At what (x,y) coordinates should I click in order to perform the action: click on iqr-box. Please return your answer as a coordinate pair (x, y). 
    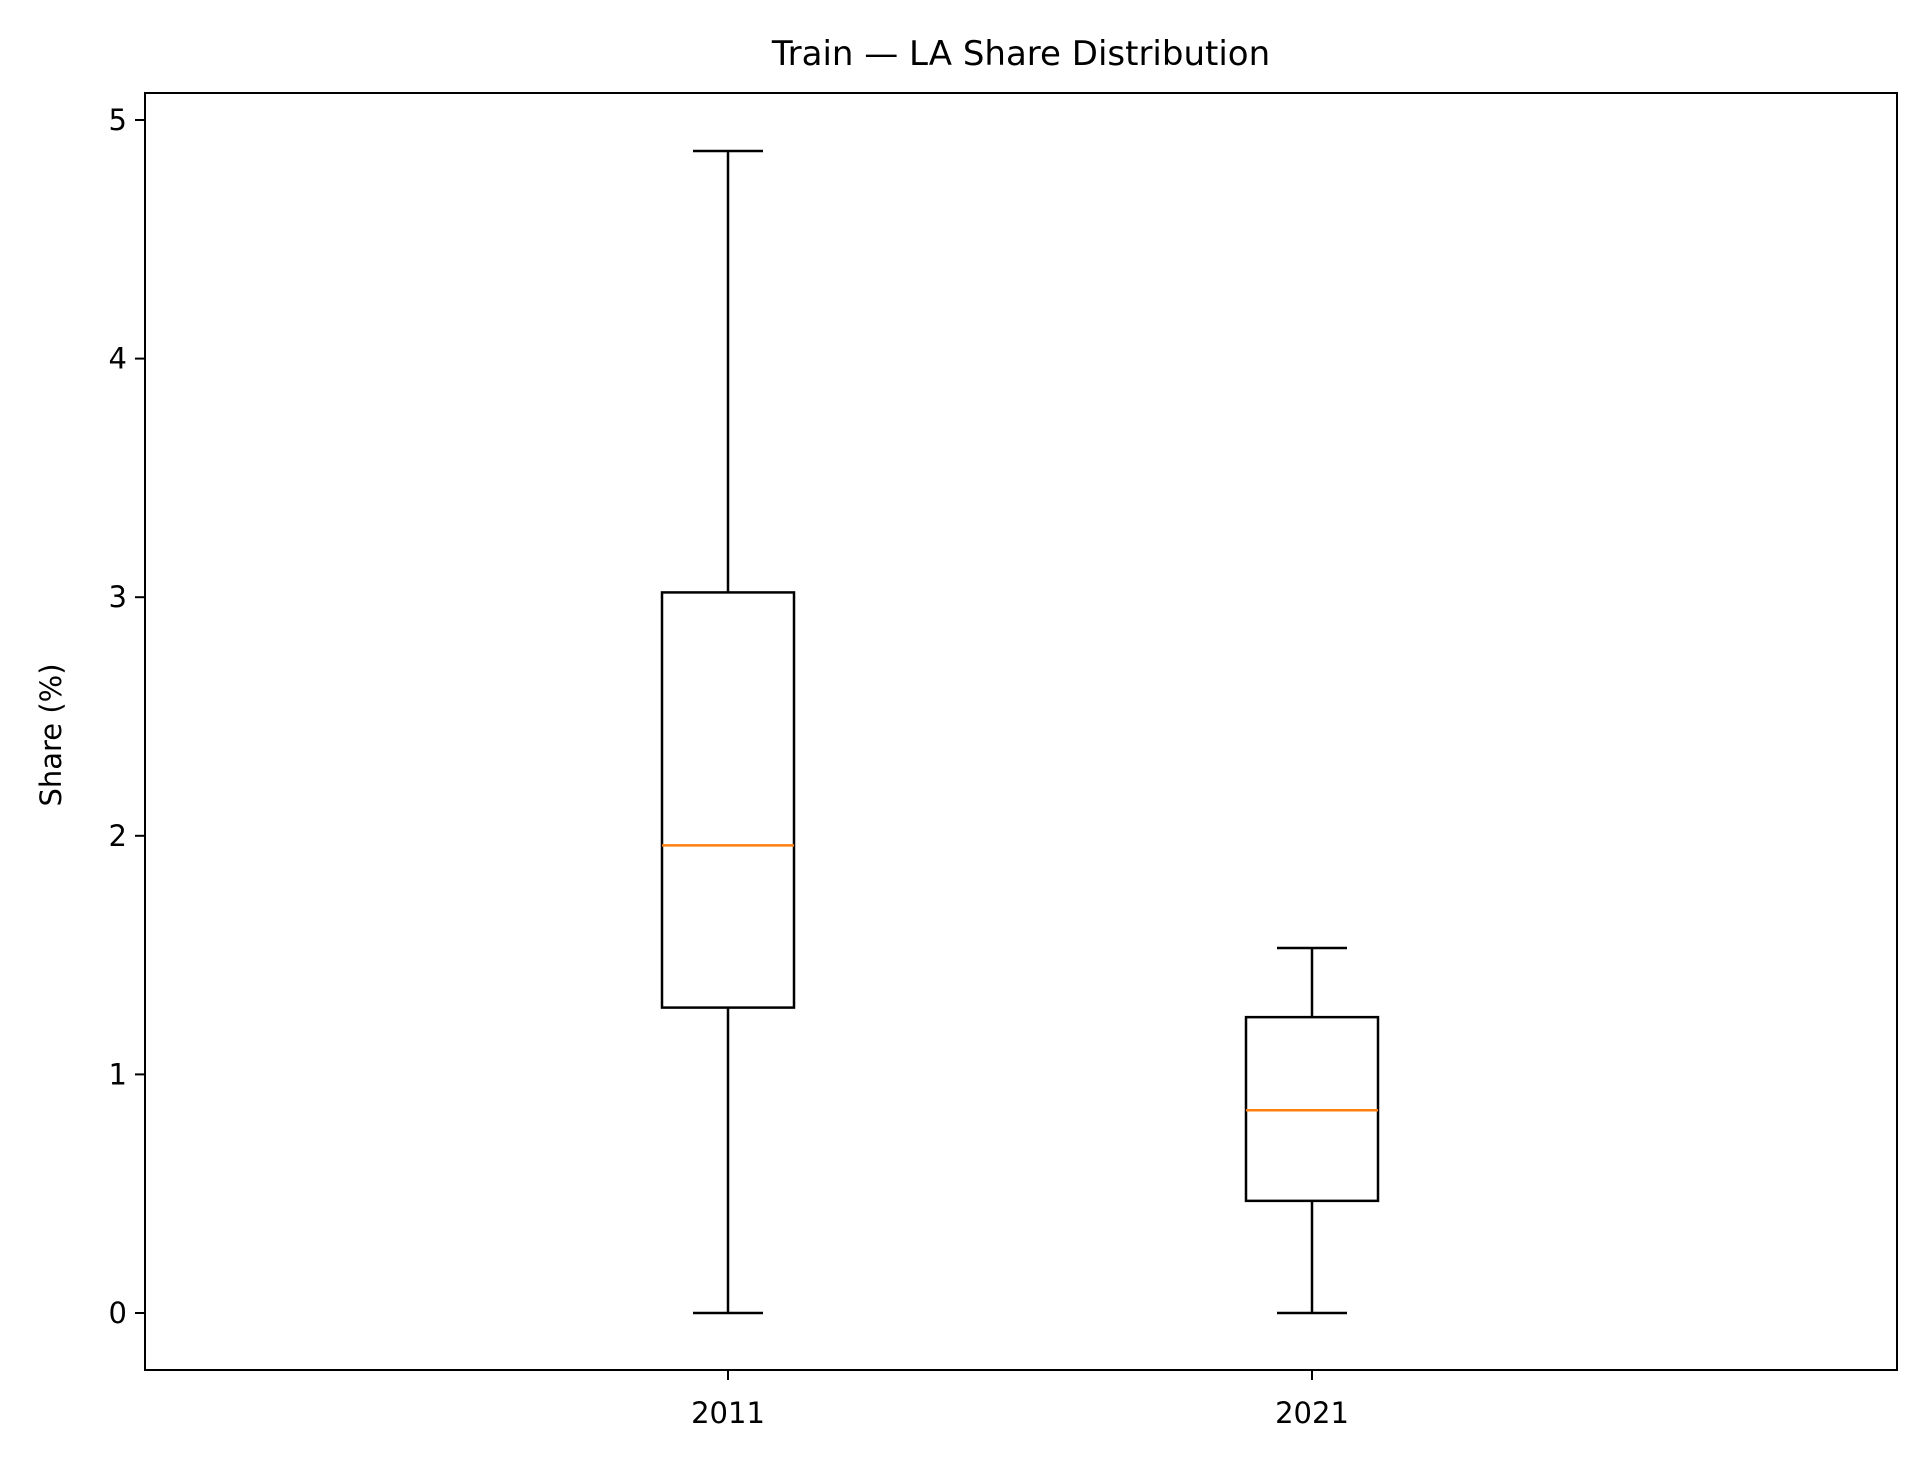
    Looking at the image, I should click on (728, 800).